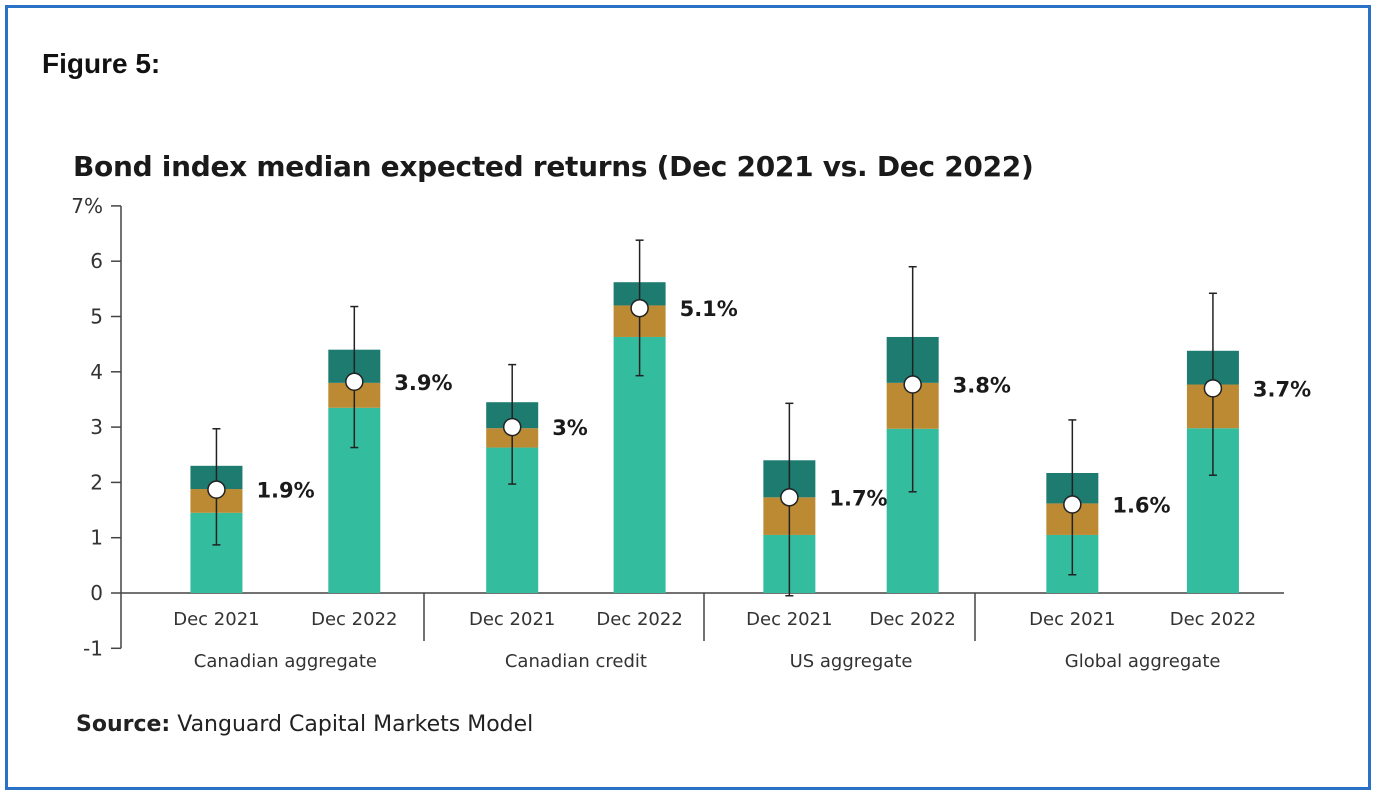 This screenshot has height=800, width=1380. I want to click on bar-lower-band, so click(639, 464).